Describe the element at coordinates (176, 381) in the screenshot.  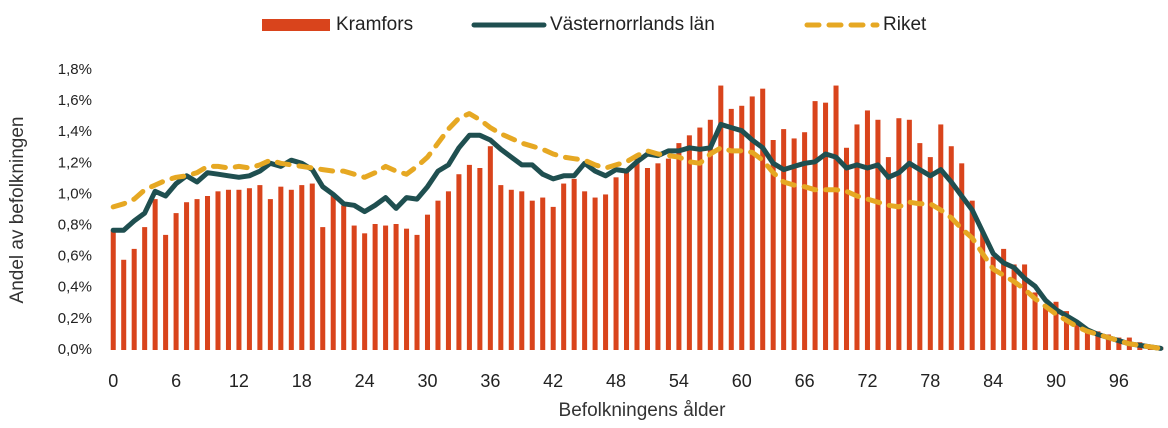
I see `x-tick-label: 6` at that location.